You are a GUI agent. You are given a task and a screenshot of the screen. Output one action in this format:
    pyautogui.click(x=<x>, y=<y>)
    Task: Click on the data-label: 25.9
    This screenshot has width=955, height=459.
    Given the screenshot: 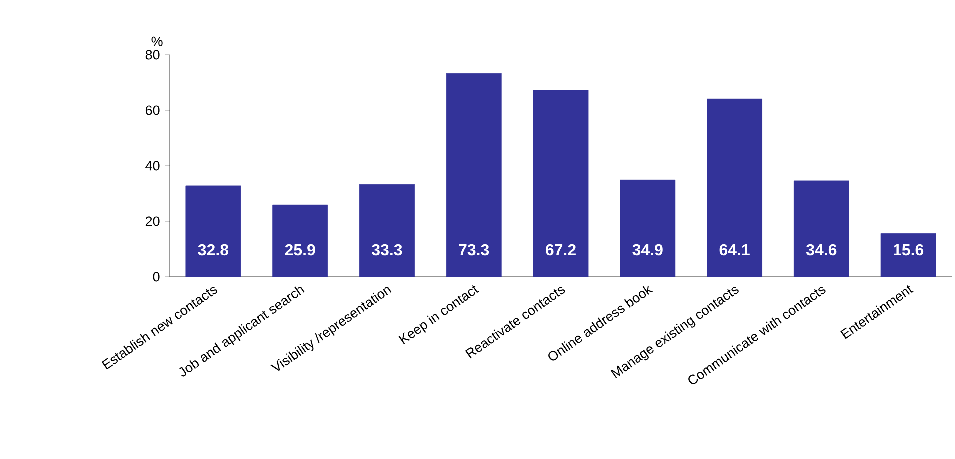 What is the action you would take?
    pyautogui.click(x=300, y=250)
    